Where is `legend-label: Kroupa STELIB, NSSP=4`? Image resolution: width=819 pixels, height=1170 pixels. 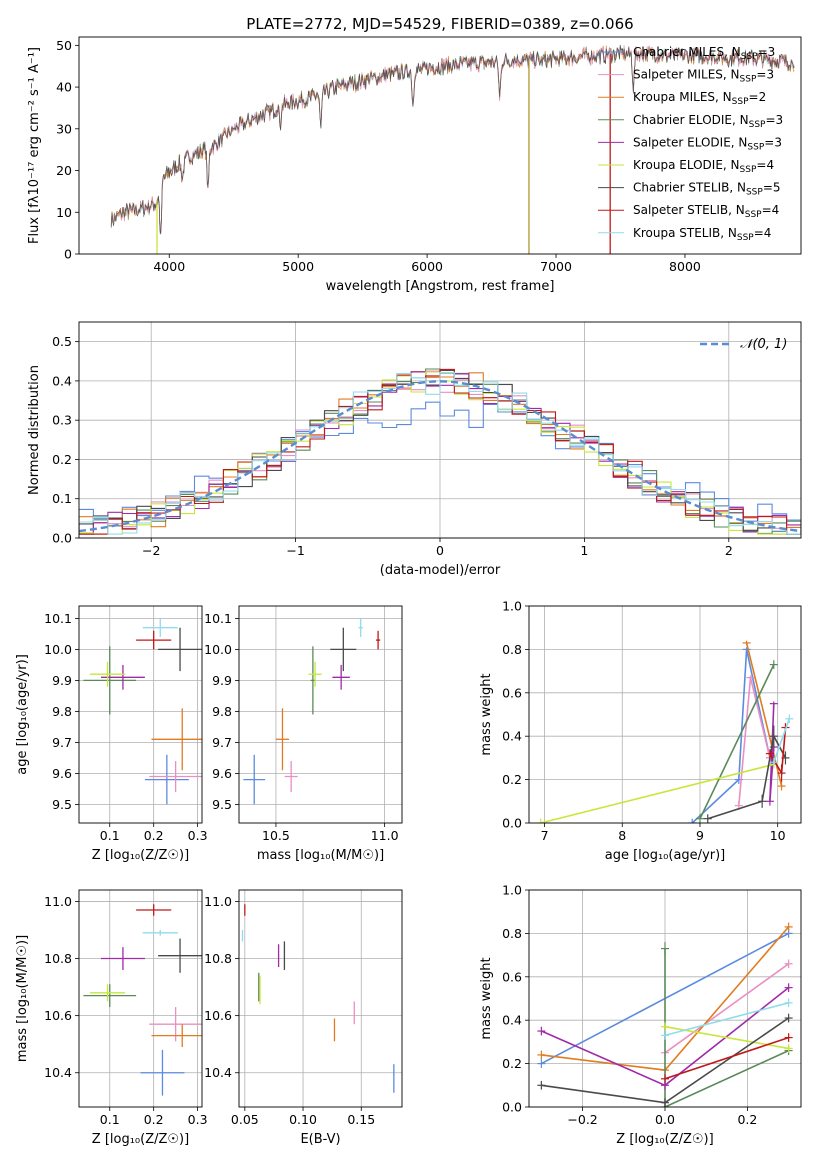
legend-label: Kroupa STELIB, NSSP=4 is located at coordinates (702, 234).